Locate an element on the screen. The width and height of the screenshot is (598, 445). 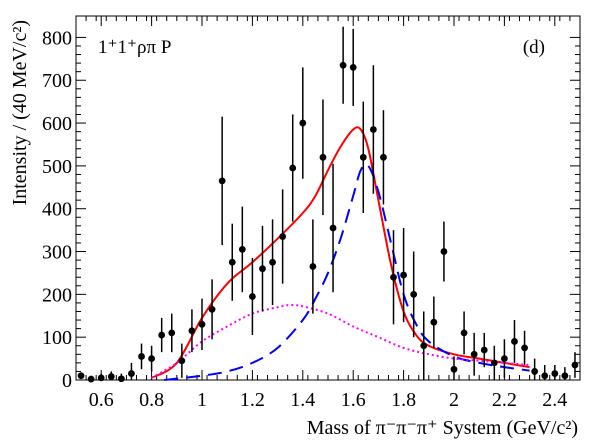
y-tick-label: 0 is located at coordinates (67, 381).